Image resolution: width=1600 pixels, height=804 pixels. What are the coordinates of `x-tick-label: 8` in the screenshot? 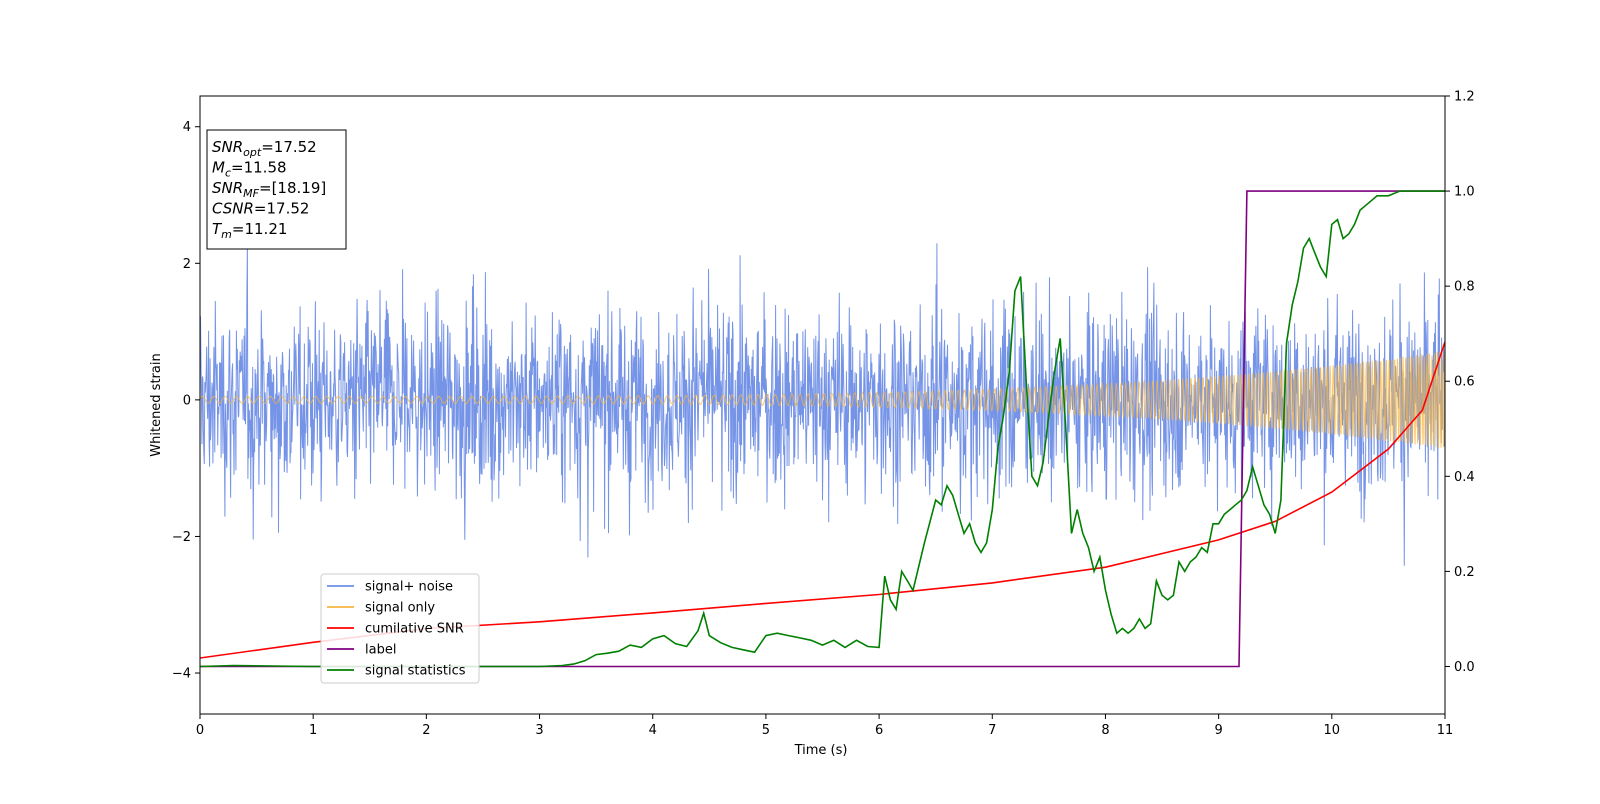 It's located at (1105, 730).